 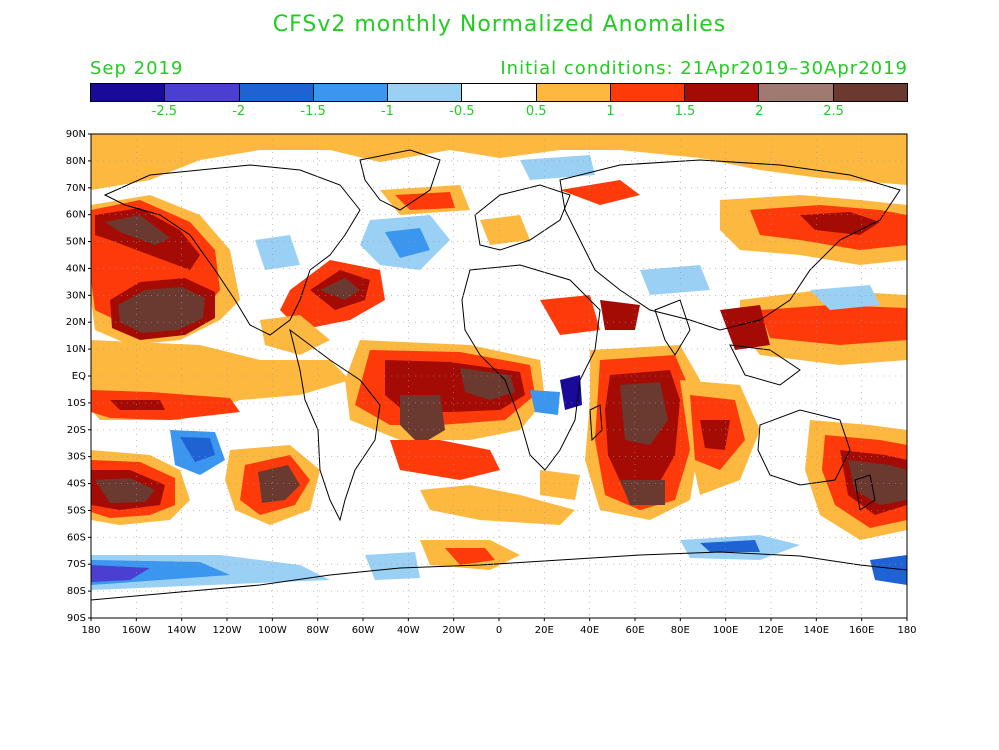 What do you see at coordinates (76, 134) in the screenshot?
I see `lat-tick-label: 90N` at bounding box center [76, 134].